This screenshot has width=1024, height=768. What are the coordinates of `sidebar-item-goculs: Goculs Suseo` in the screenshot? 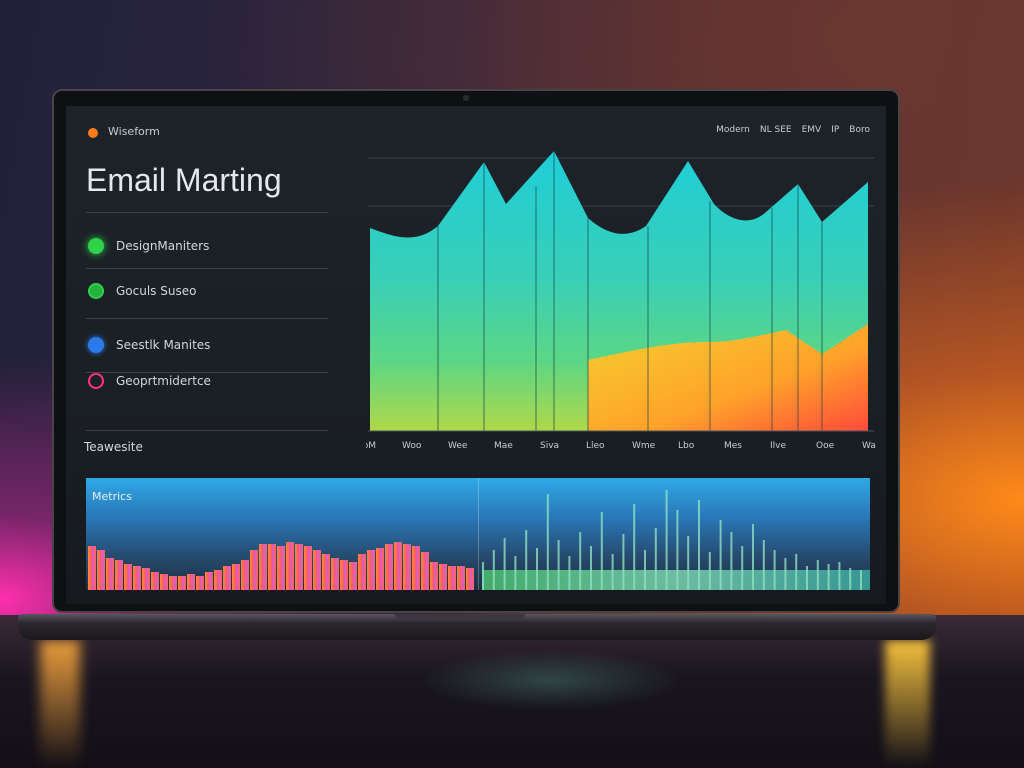 It's located at (142, 291).